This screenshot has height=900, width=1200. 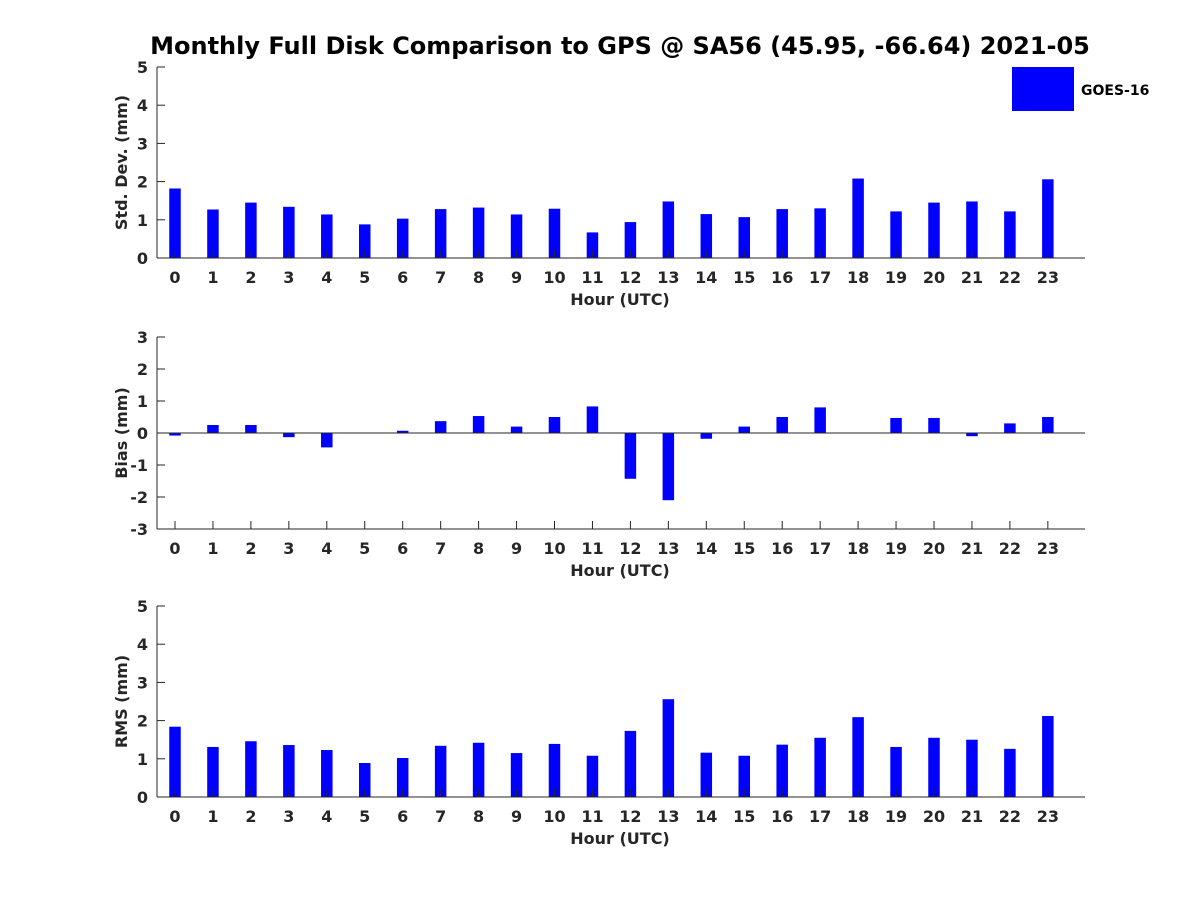 I want to click on x-tick-label: 2, so click(x=250, y=816).